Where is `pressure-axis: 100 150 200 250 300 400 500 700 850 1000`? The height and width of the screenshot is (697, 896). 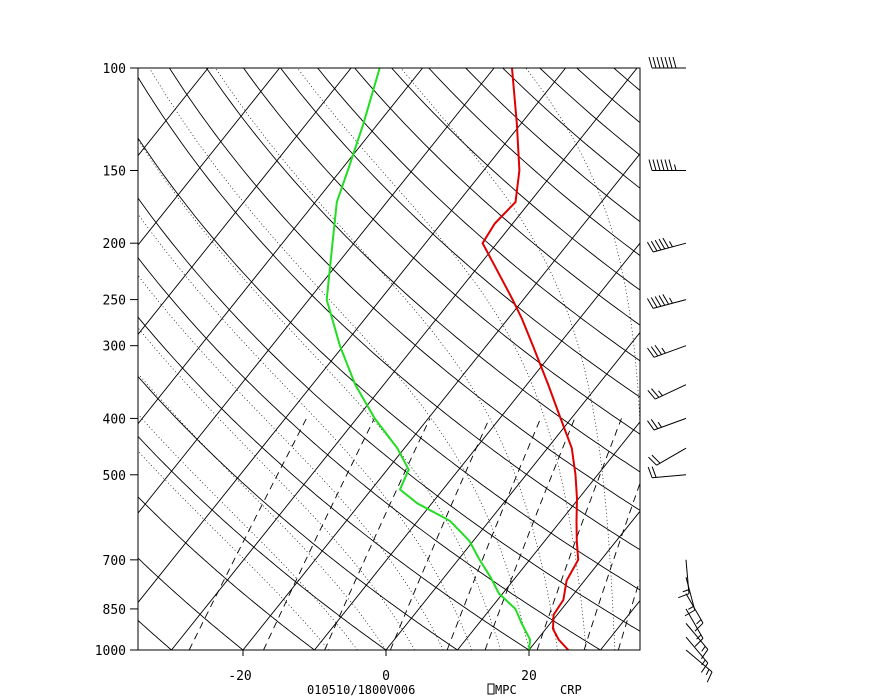 pressure-axis: 100 150 200 250 300 400 500 700 850 1000 is located at coordinates (116, 360).